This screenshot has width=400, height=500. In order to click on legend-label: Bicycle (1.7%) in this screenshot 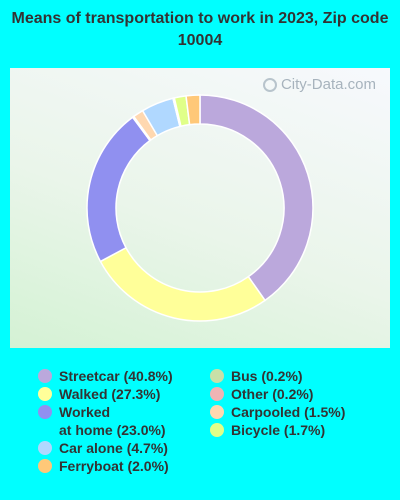, I will do `click(278, 430)`.